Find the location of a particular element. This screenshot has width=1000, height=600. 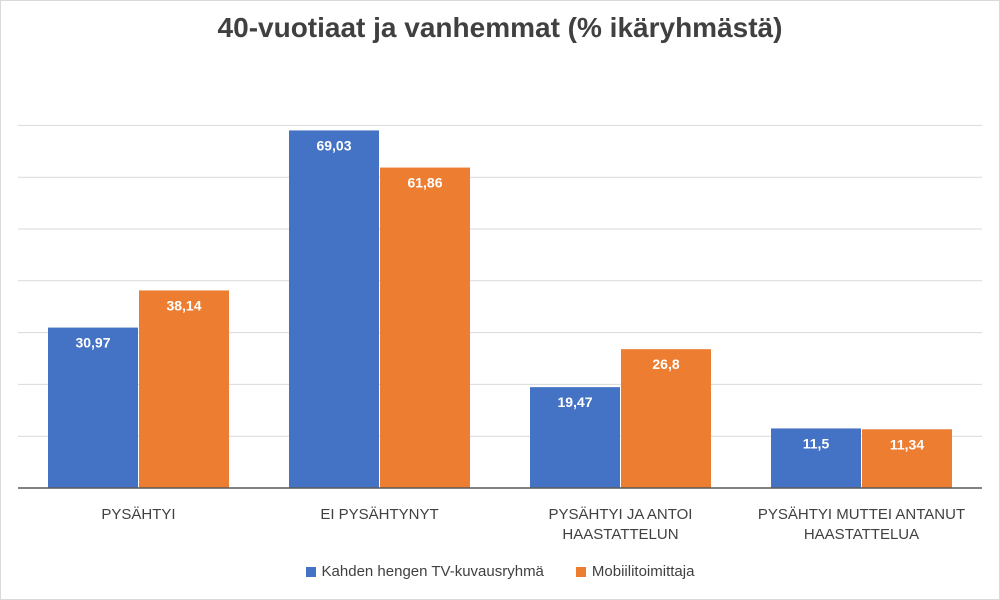

legend-item-mobile-journalist: Mobiilitoimittaja is located at coordinates (635, 571).